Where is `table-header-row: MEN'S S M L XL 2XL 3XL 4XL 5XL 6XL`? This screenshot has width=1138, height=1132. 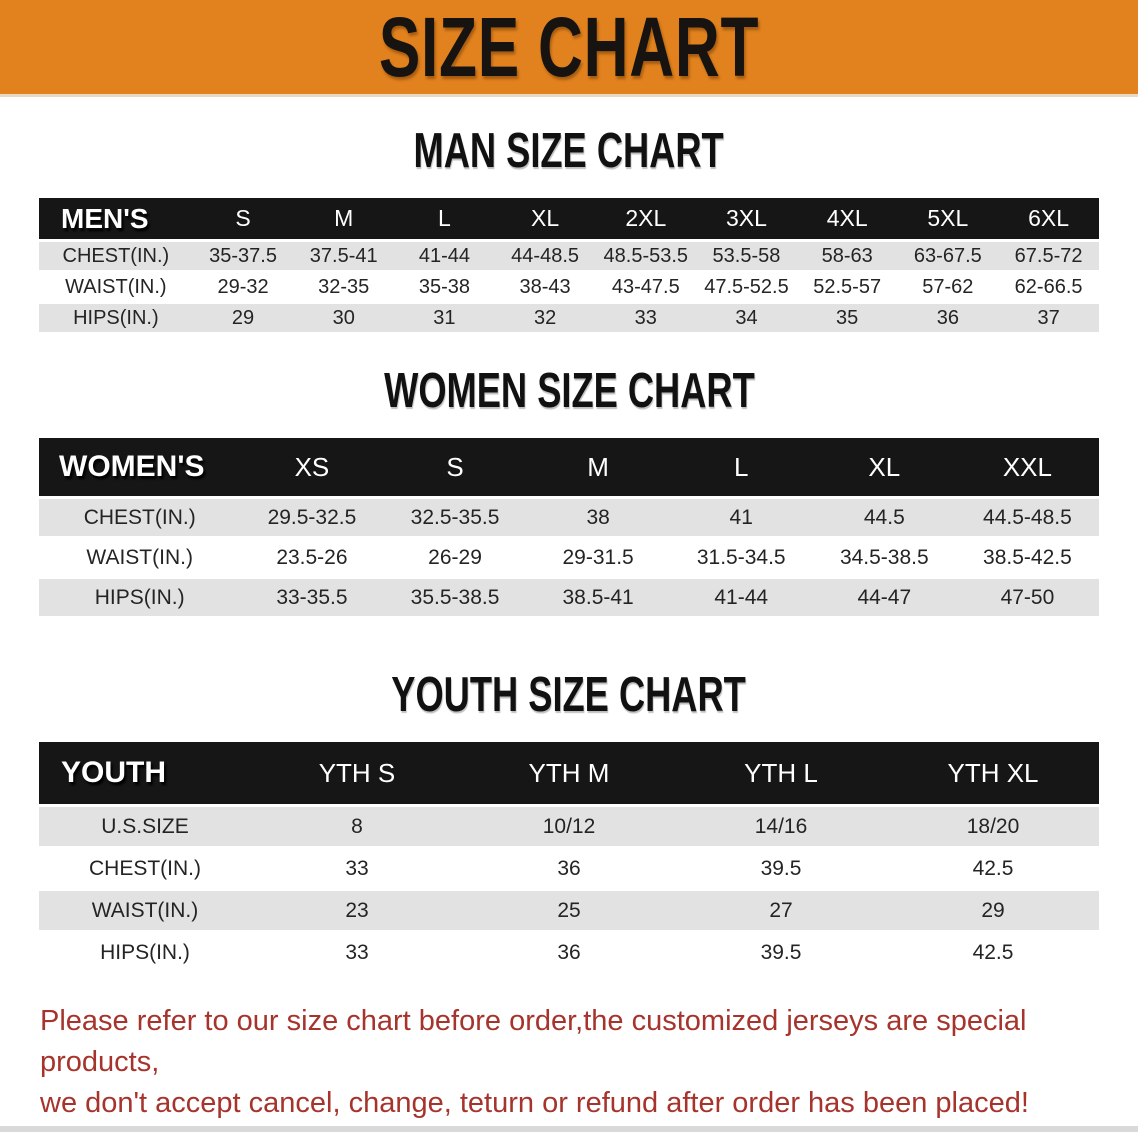 table-header-row: MEN'S S M L XL 2XL 3XL 4XL 5XL 6XL is located at coordinates (569, 220).